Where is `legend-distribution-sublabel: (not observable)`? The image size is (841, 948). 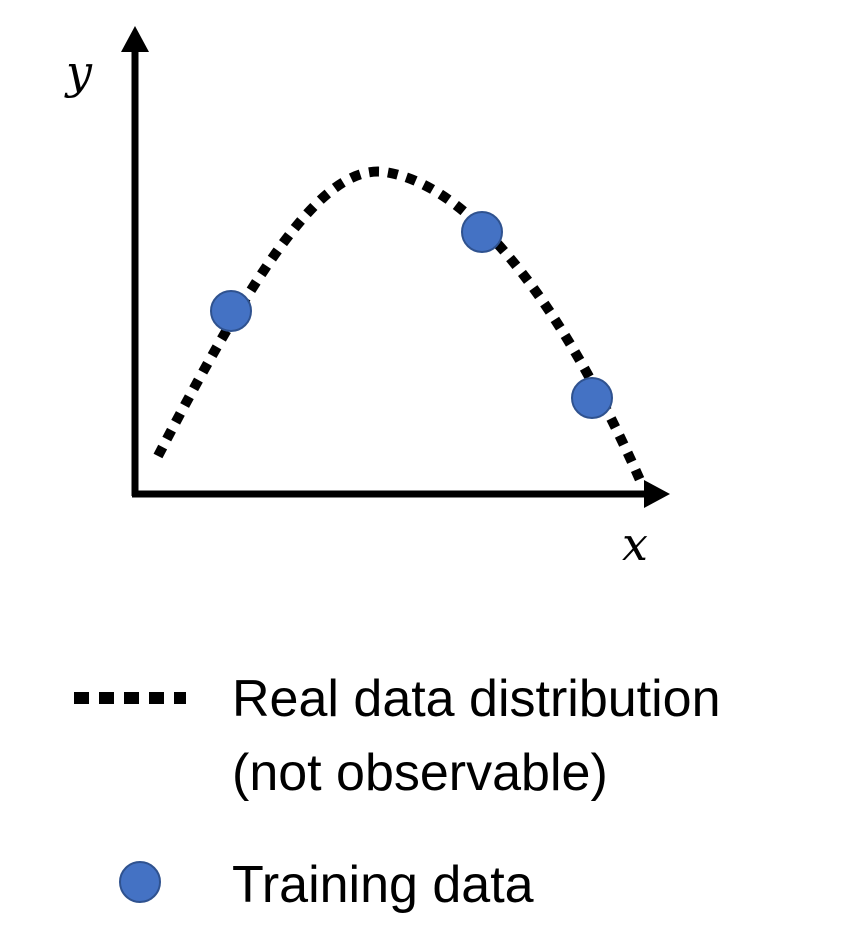 legend-distribution-sublabel: (not observable) is located at coordinates (420, 773).